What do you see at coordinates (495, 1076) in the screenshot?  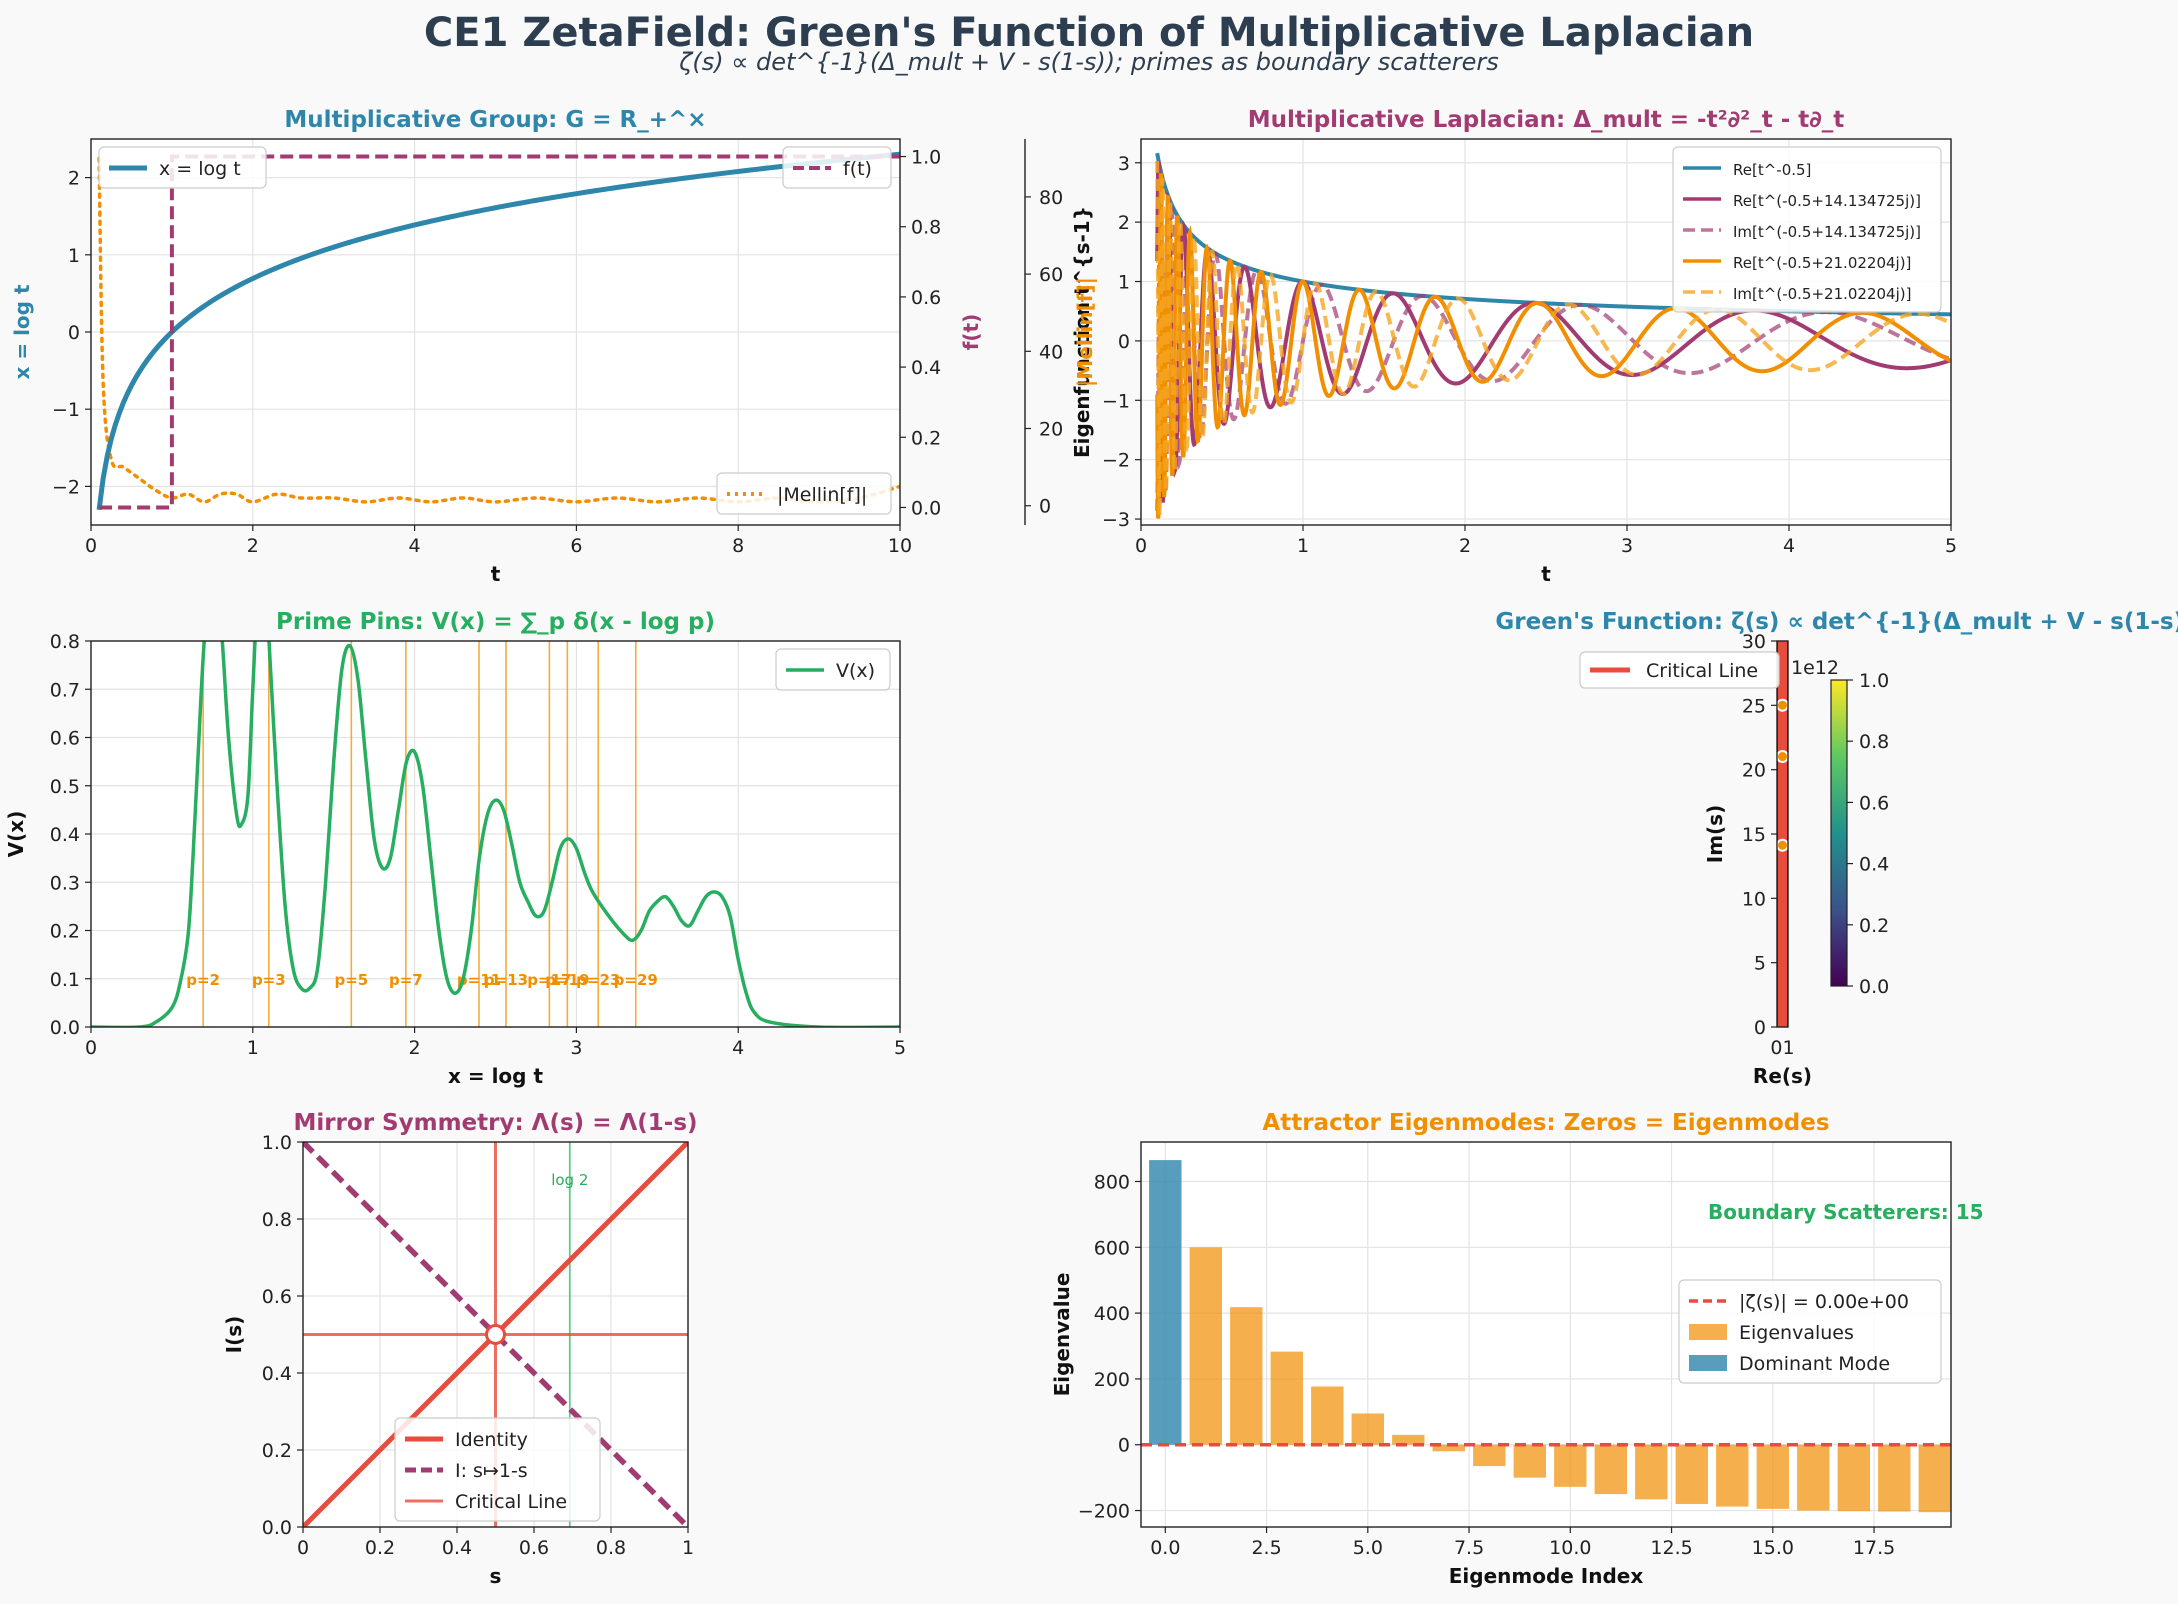 I see `x-axis-label: x = log t` at bounding box center [495, 1076].